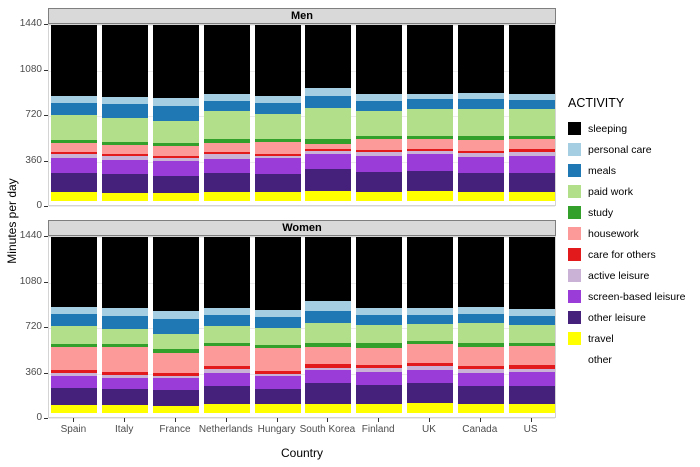  What do you see at coordinates (39, 417) in the screenshot?
I see `y-tick-label-0: 0` at bounding box center [39, 417].